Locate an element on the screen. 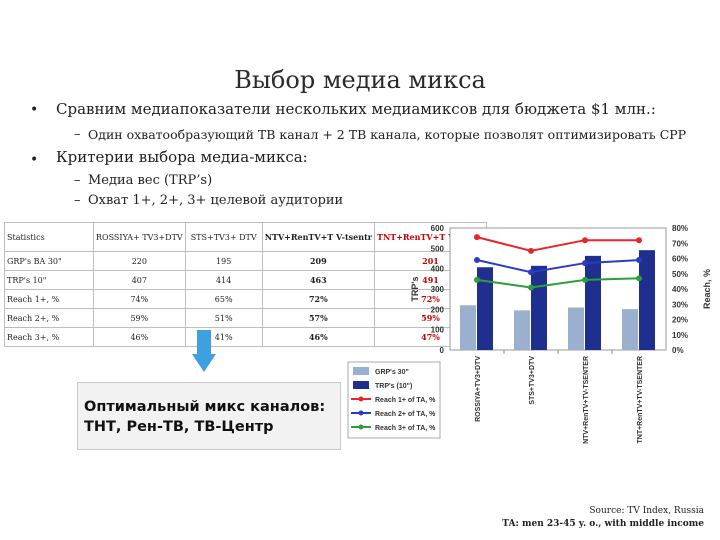 Image resolution: width=720 pixels, height=540 pixels. y2-tick-label: 60% is located at coordinates (680, 259).